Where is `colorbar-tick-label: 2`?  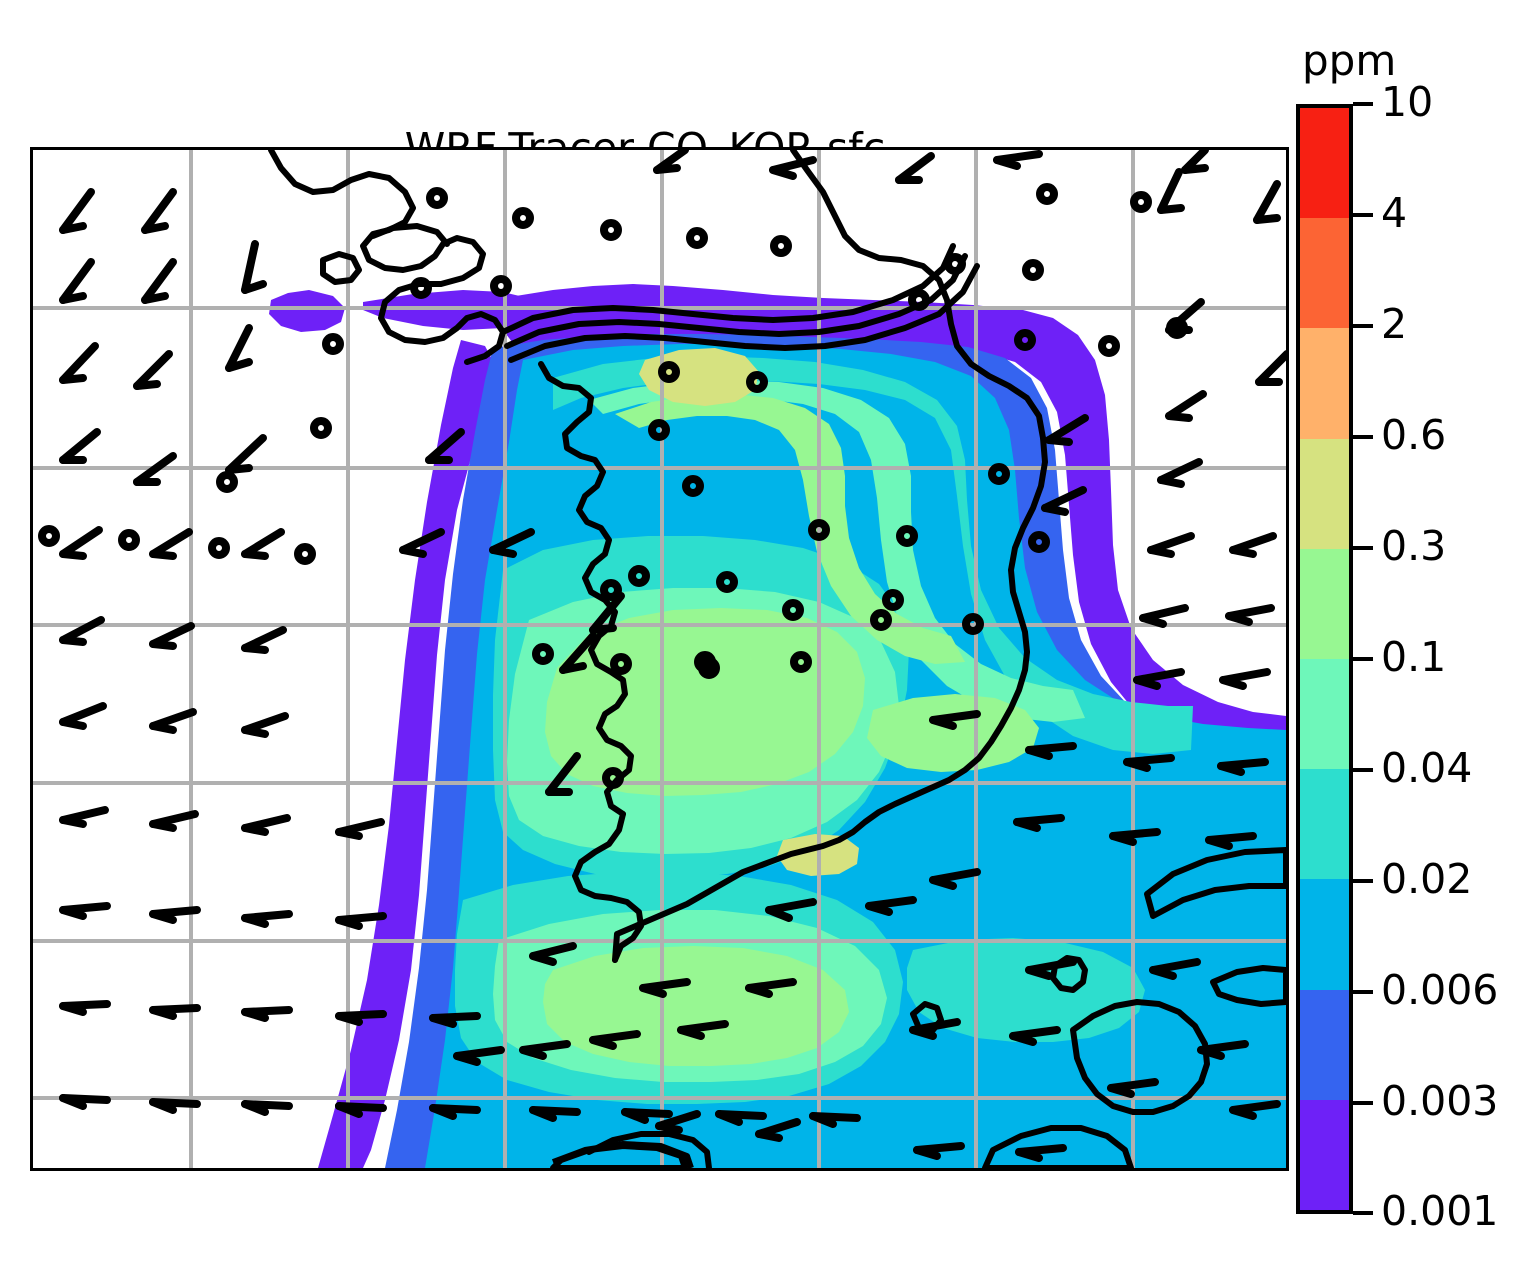
colorbar-tick-label: 2 is located at coordinates (1394, 324).